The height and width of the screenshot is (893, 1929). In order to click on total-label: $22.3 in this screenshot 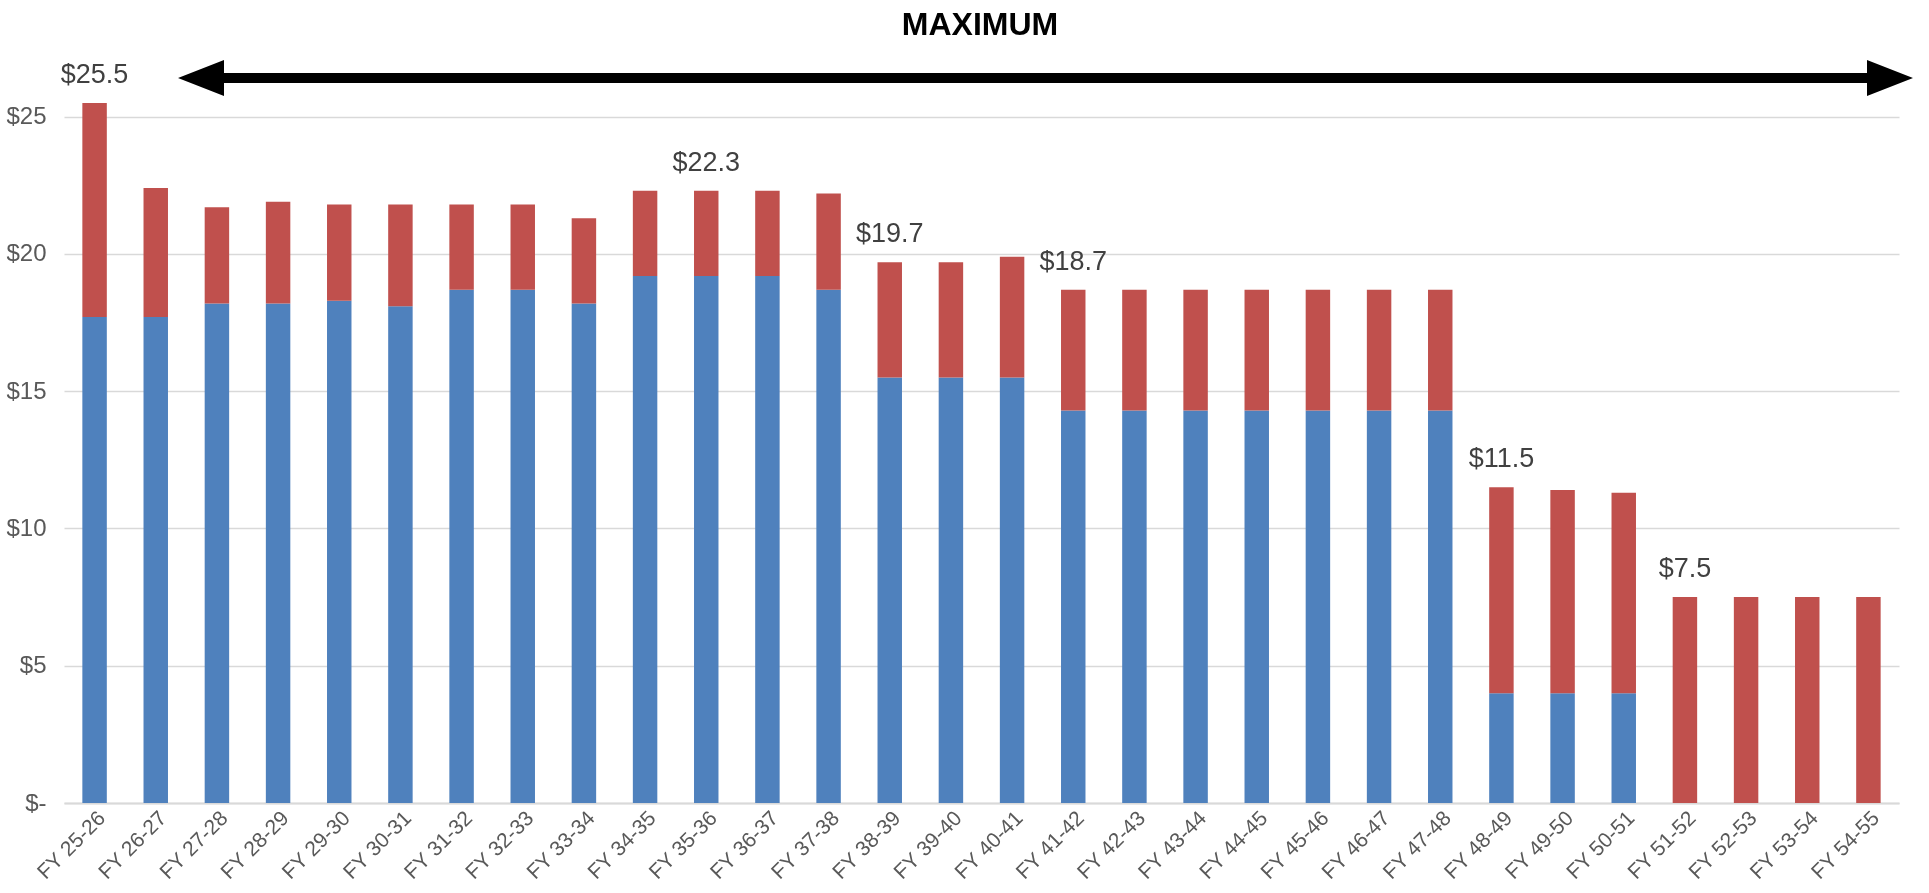, I will do `click(706, 161)`.